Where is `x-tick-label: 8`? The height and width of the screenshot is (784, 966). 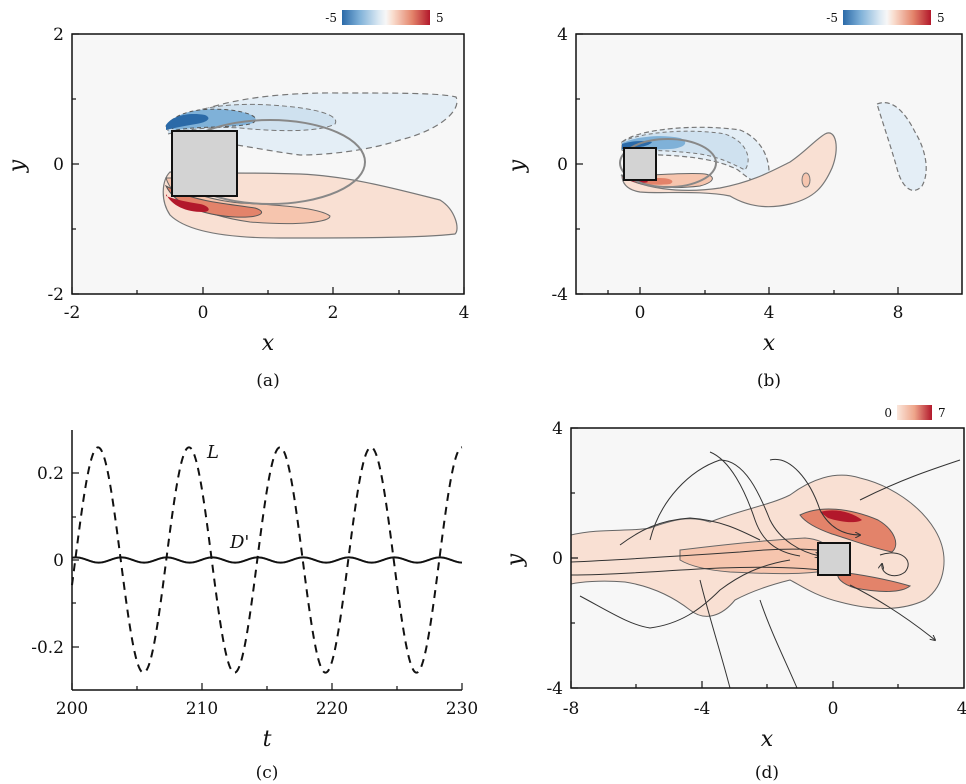
x-tick-label: 8 is located at coordinates (898, 313).